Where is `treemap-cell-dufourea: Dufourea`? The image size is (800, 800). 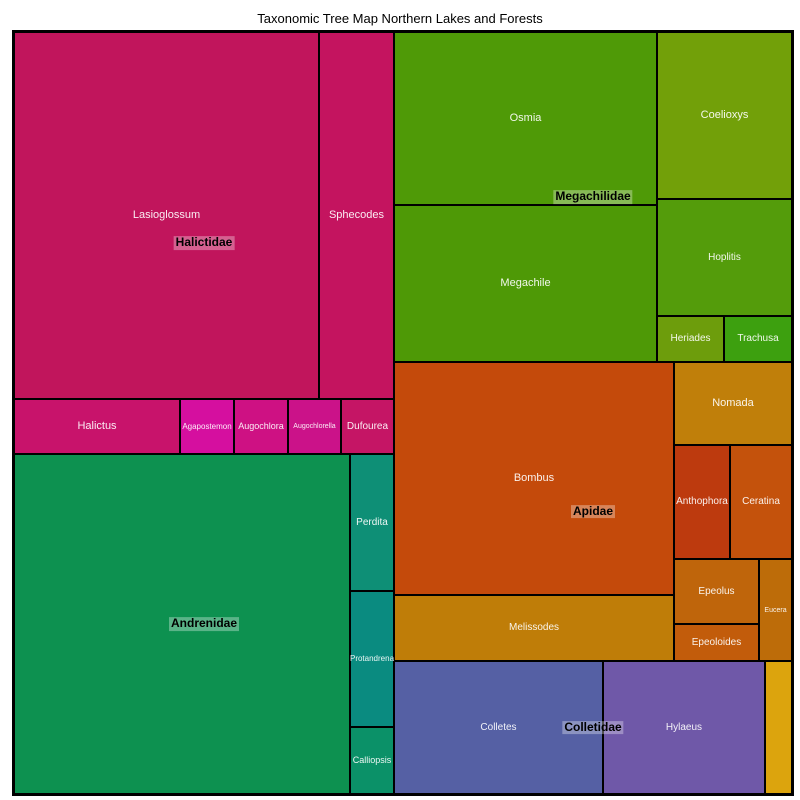 treemap-cell-dufourea: Dufourea is located at coordinates (367, 426).